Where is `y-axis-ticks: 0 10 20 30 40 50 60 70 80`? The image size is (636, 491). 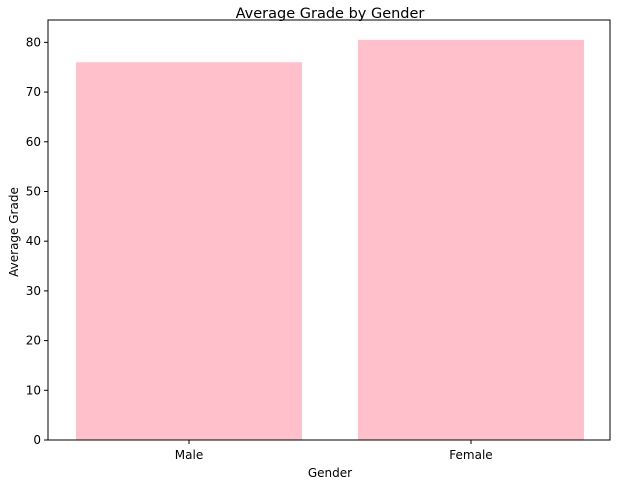
y-axis-ticks: 0 10 20 30 40 50 60 70 80 is located at coordinates (37, 241).